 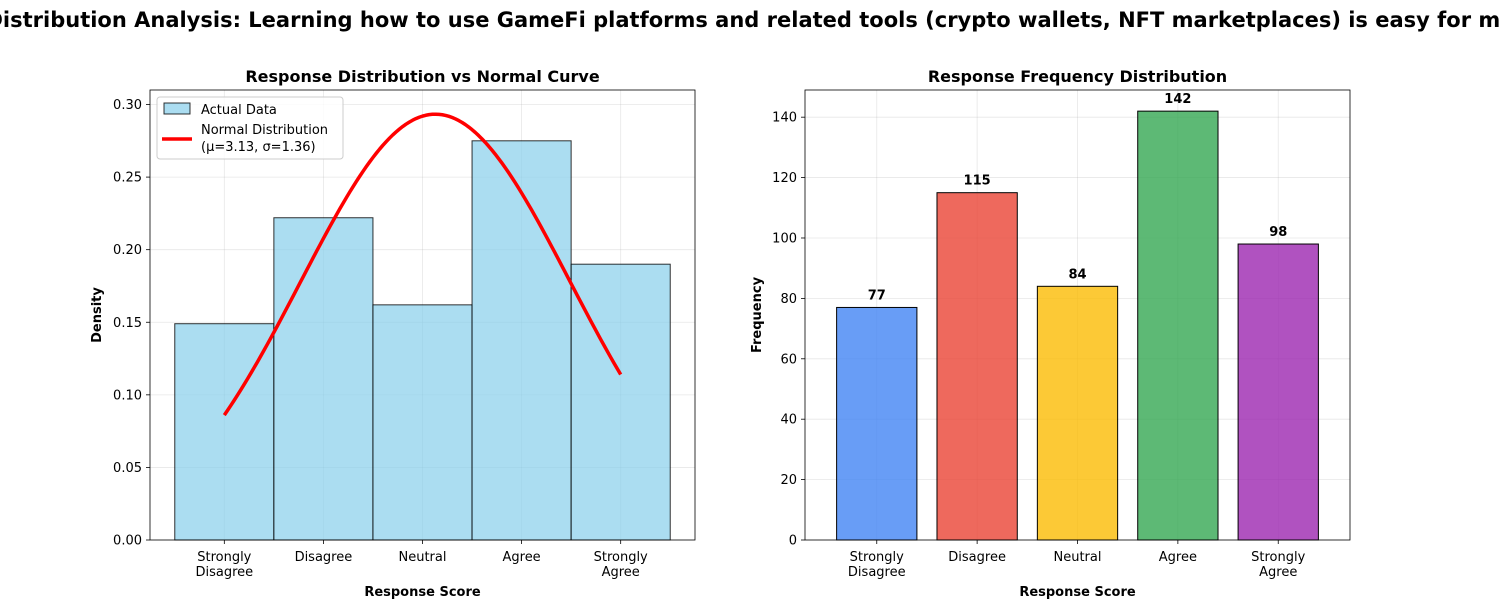 I want to click on y-tick-label: 0.00, so click(x=127, y=541).